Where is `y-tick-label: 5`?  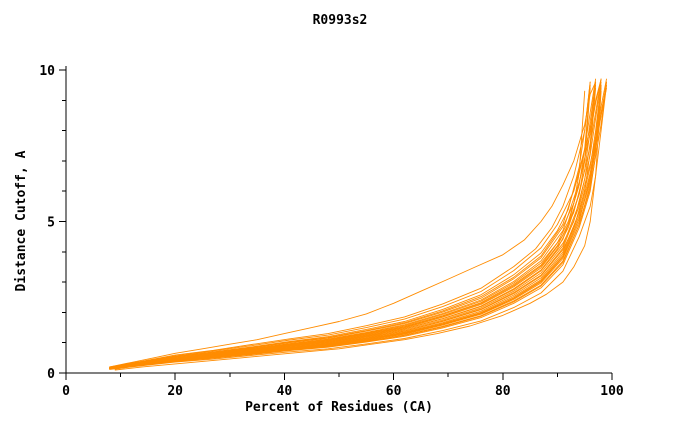
y-tick-label: 5 is located at coordinates (51, 223).